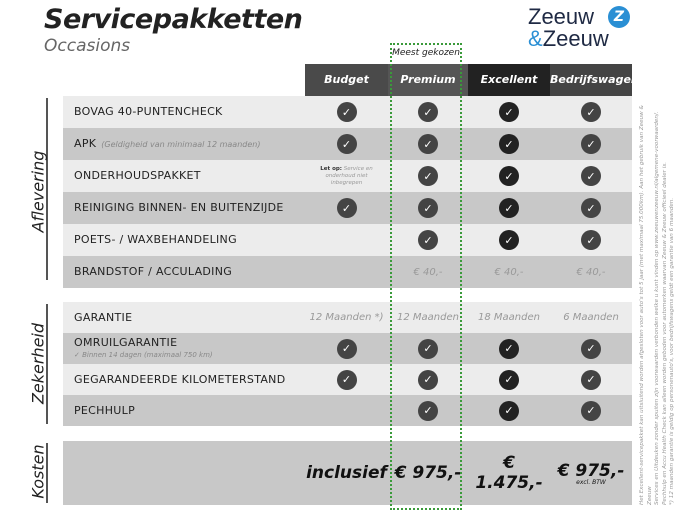 The width and height of the screenshot is (685, 532). I want to click on cell-bedrijfswagens: 6 Maanden, so click(591, 317).